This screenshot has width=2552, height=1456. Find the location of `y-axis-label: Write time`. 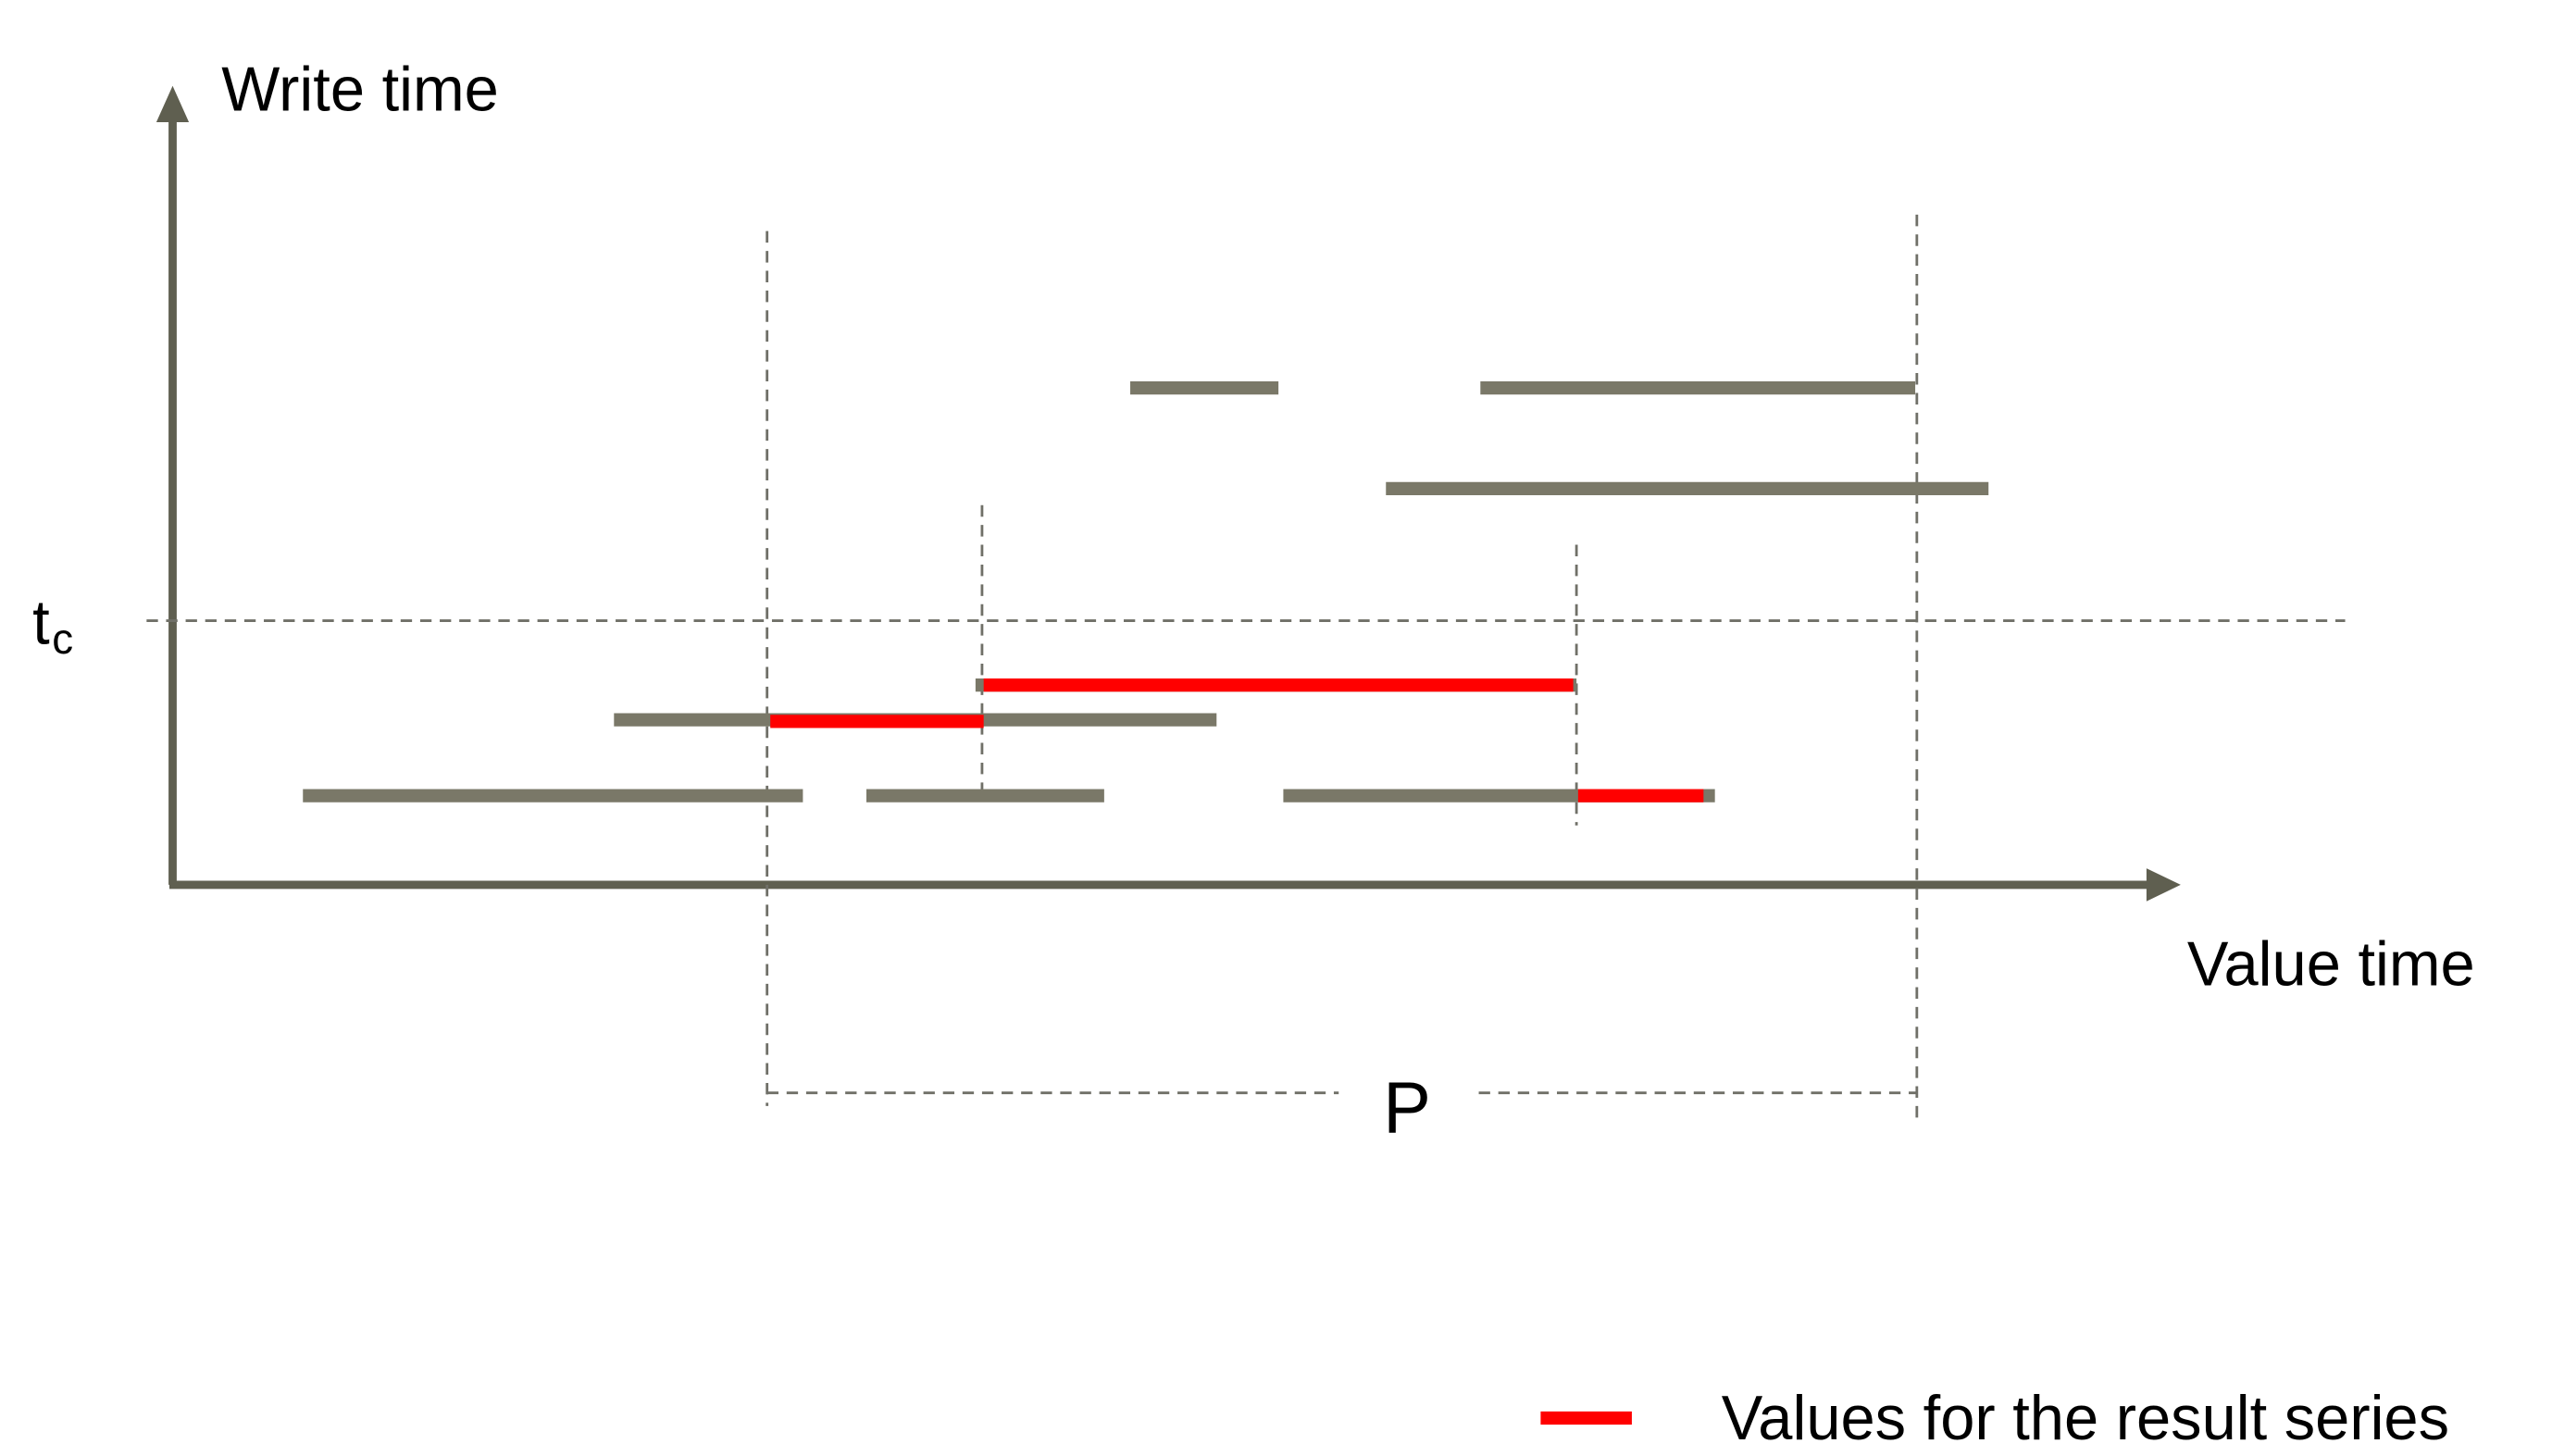

y-axis-label: Write time is located at coordinates (360, 90).